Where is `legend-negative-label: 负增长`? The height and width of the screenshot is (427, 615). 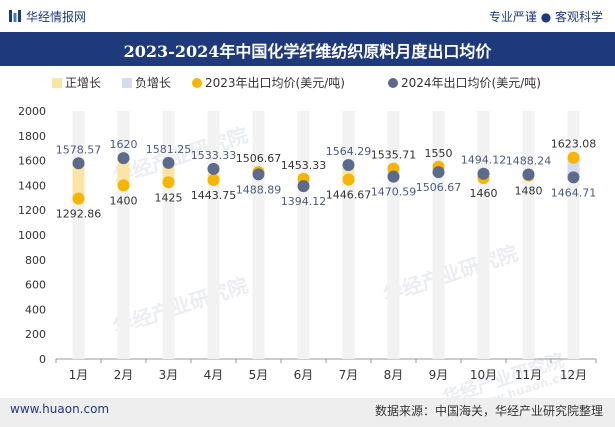
legend-negative-label: 负增长 is located at coordinates (153, 83).